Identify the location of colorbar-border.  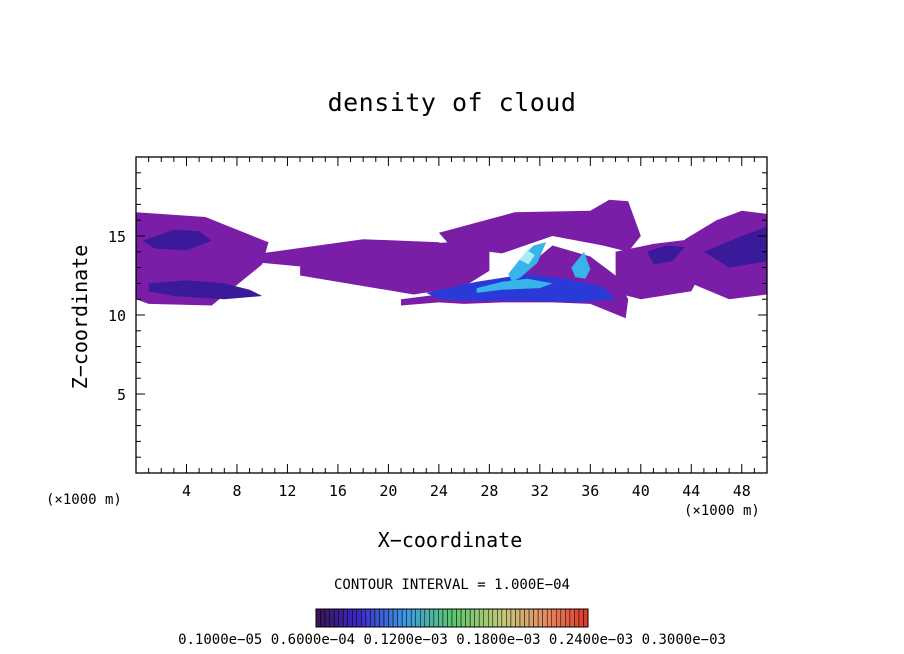
(452, 618).